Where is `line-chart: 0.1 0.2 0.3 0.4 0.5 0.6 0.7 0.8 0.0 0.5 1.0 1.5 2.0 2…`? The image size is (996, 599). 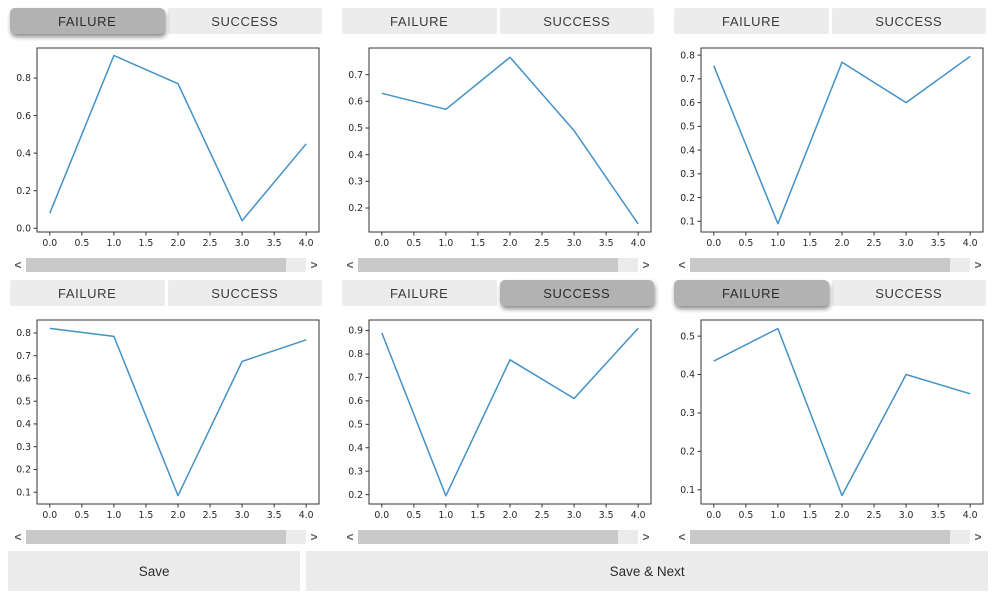 line-chart: 0.1 0.2 0.3 0.4 0.5 0.6 0.7 0.8 0.0 0.5 1.0 1.5 2.0 2… is located at coordinates (166, 420).